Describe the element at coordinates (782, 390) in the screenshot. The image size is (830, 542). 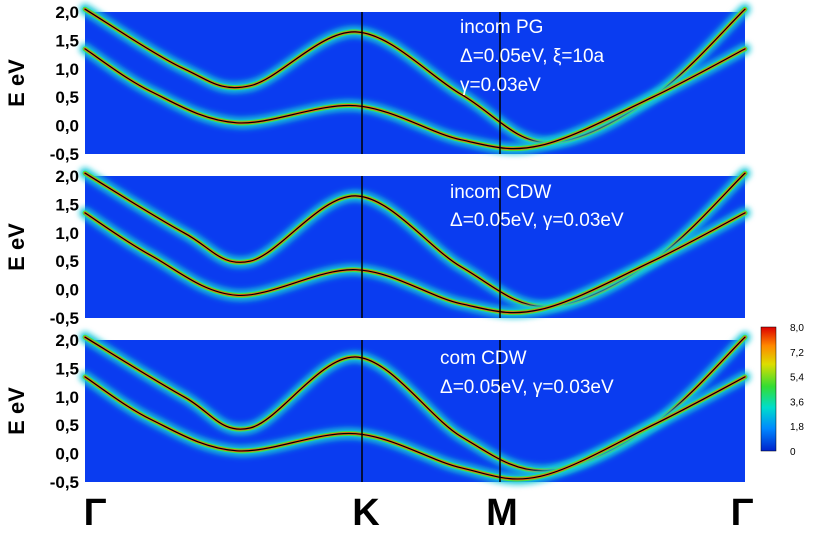
I see `colorbar: 8,0 7,2 5,4 3,6 1,8 0` at that location.